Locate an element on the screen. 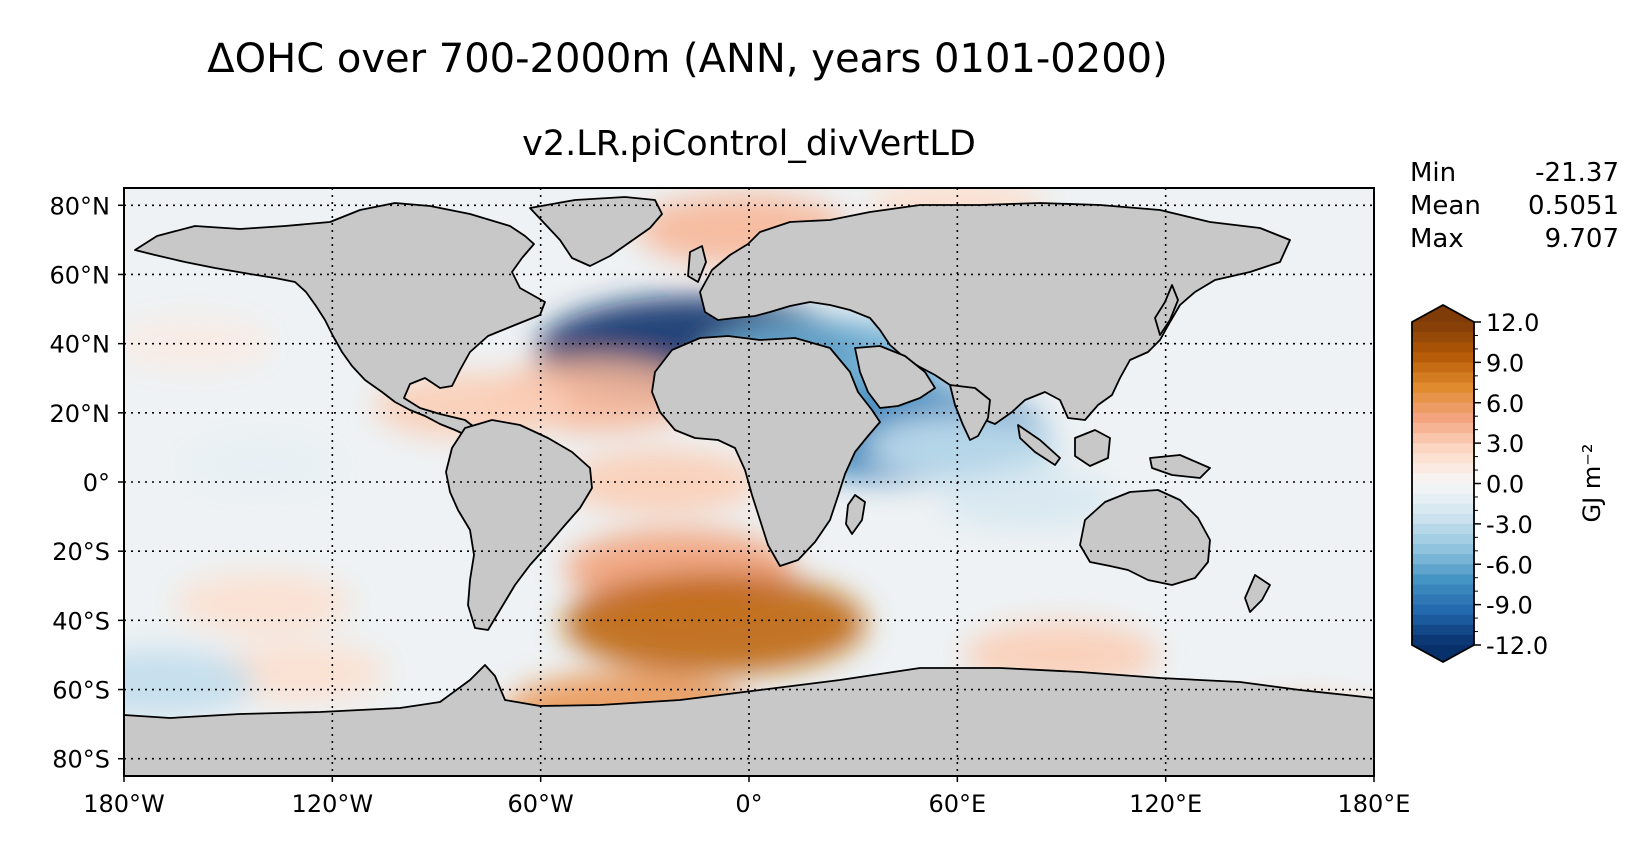  new-zealand-land is located at coordinates (1257, 593).